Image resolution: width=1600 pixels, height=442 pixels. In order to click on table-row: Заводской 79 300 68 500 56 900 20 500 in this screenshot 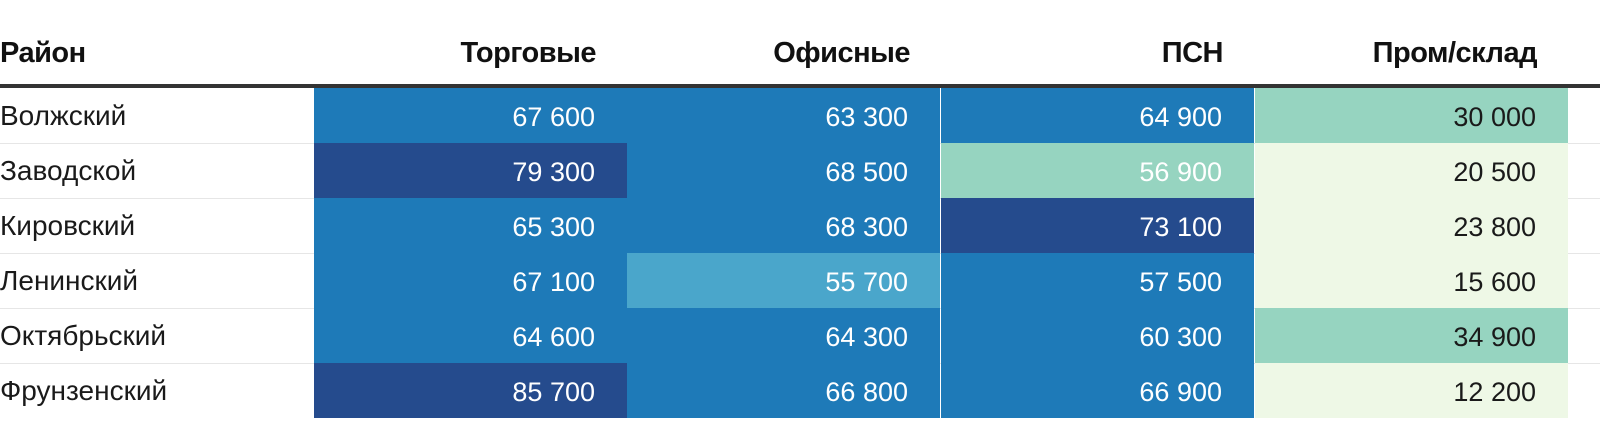, I will do `click(800, 171)`.